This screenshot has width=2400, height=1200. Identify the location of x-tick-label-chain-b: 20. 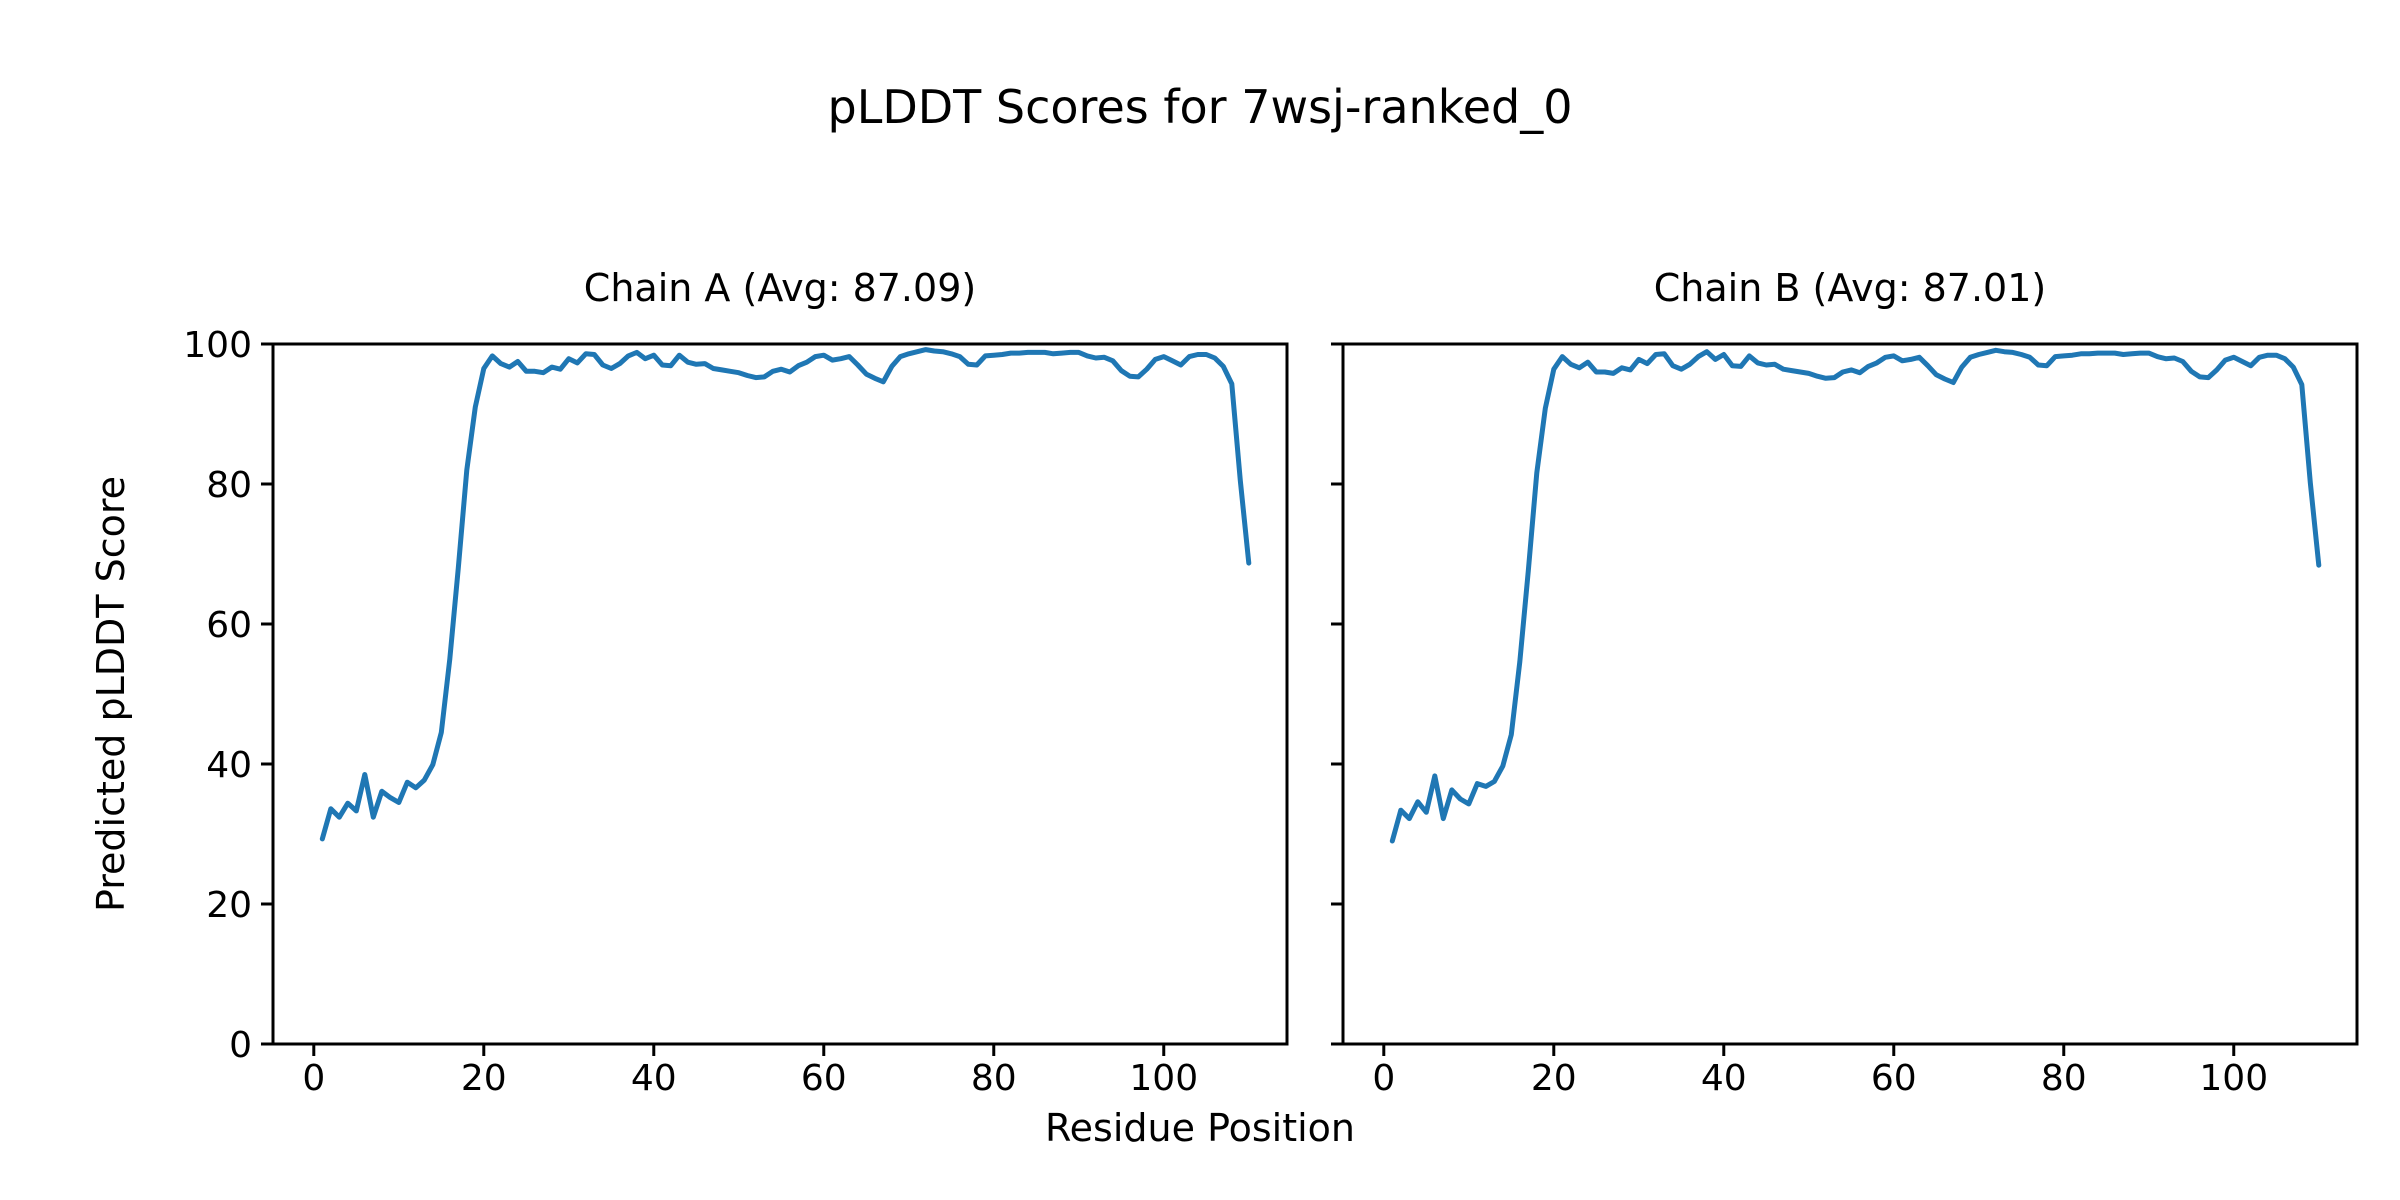
(1554, 1078).